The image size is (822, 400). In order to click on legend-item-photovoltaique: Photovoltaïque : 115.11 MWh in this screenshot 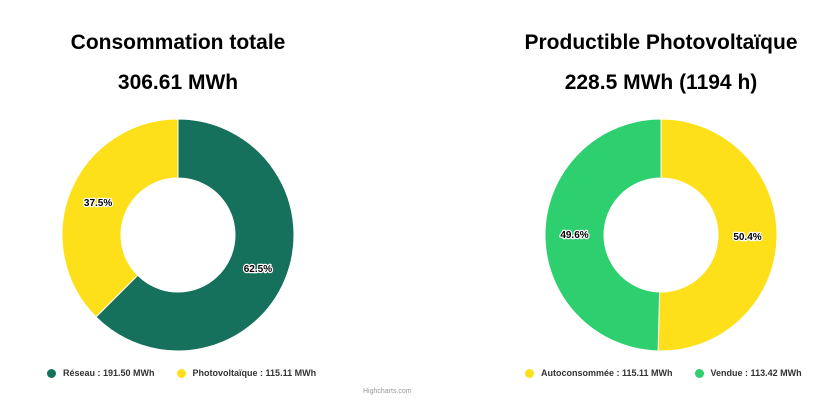, I will do `click(246, 373)`.